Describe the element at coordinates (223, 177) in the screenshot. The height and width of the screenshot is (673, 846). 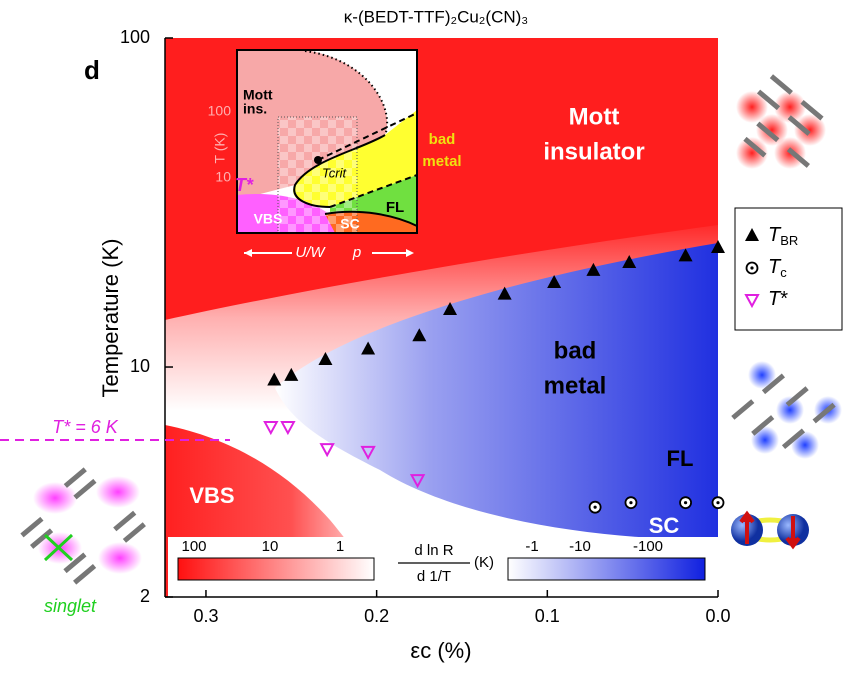
I see `annotation: 10` at that location.